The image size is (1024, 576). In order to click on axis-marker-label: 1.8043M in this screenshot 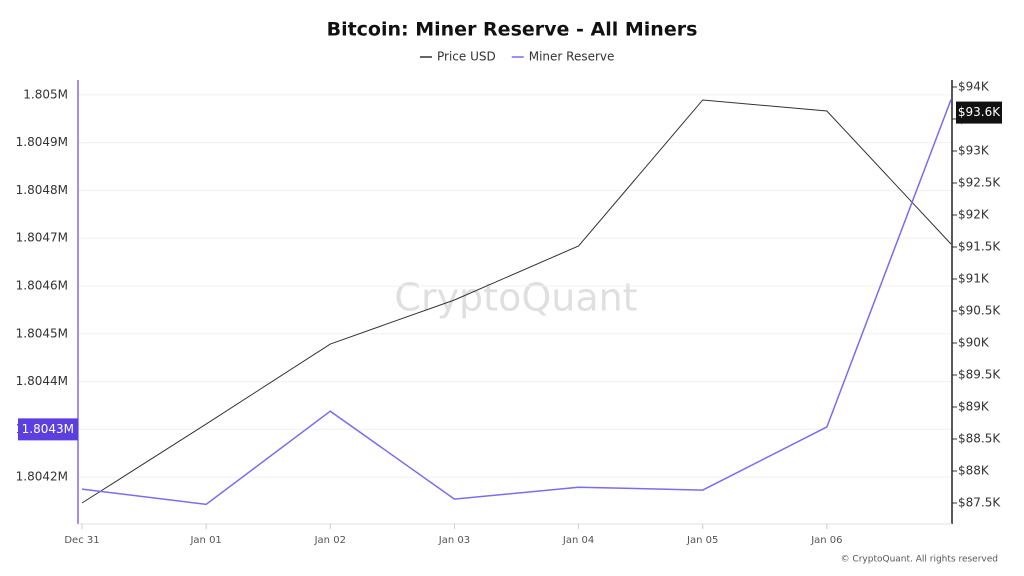, I will do `click(48, 429)`.